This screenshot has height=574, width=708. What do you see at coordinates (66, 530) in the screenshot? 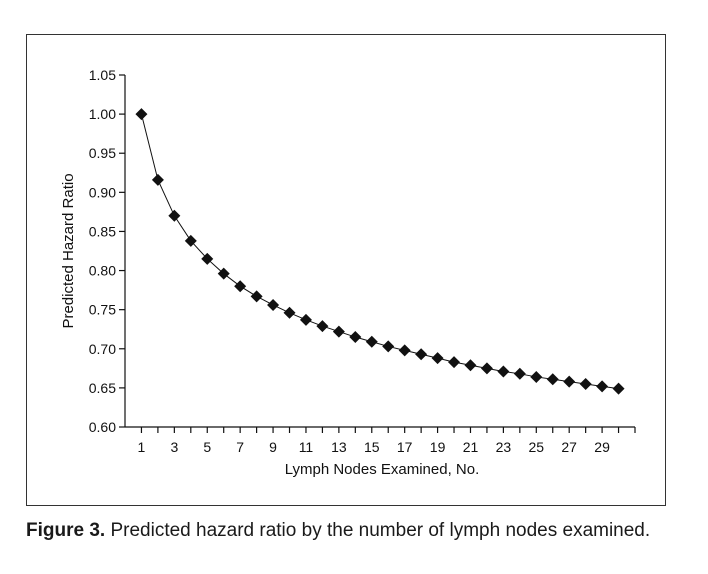
I see `caption-label: Figure 3.` at bounding box center [66, 530].